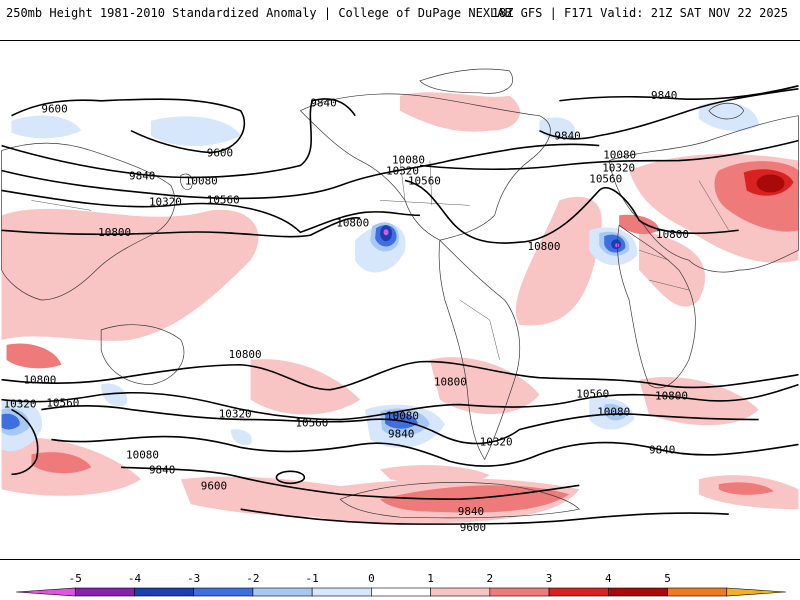 Image resolution: width=800 pixels, height=600 pixels. I want to click on colorbar-ticks: -5 -4 -3 -2 -1 0 1 2 3 4 5, so click(370, 578).